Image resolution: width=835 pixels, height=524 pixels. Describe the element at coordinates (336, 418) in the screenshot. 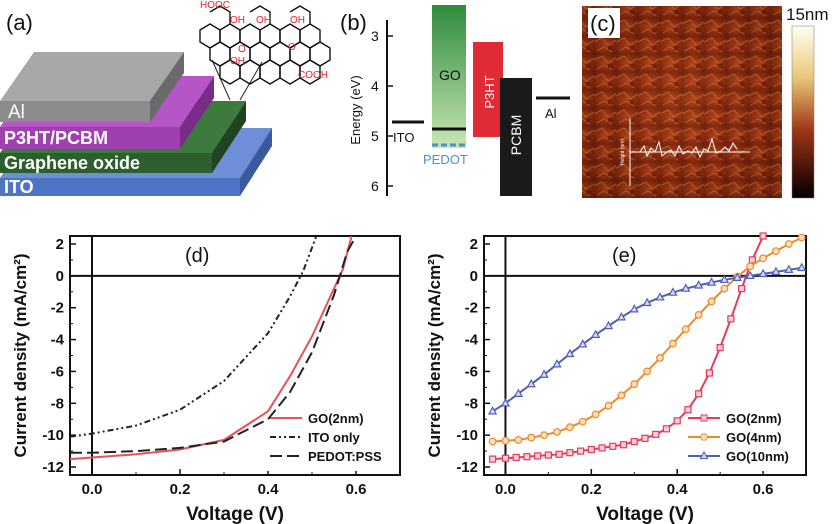

I see `legend-label: GO(2nm)` at that location.